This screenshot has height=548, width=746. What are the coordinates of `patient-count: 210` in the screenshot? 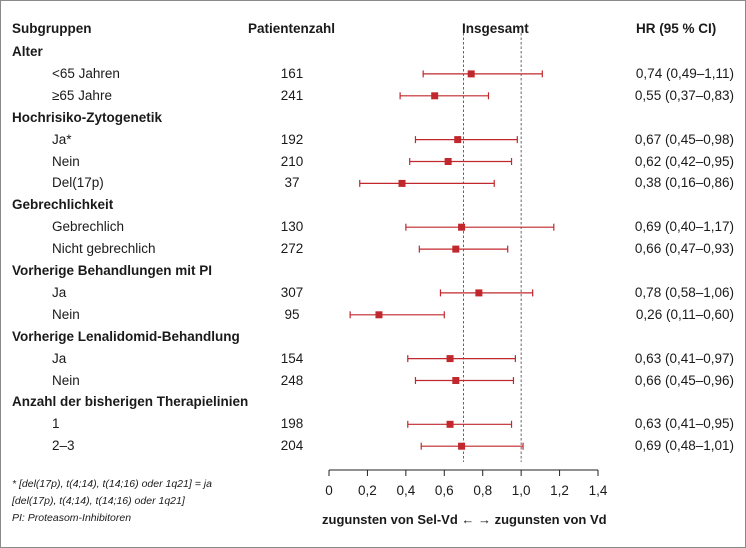 It's located at (292, 161).